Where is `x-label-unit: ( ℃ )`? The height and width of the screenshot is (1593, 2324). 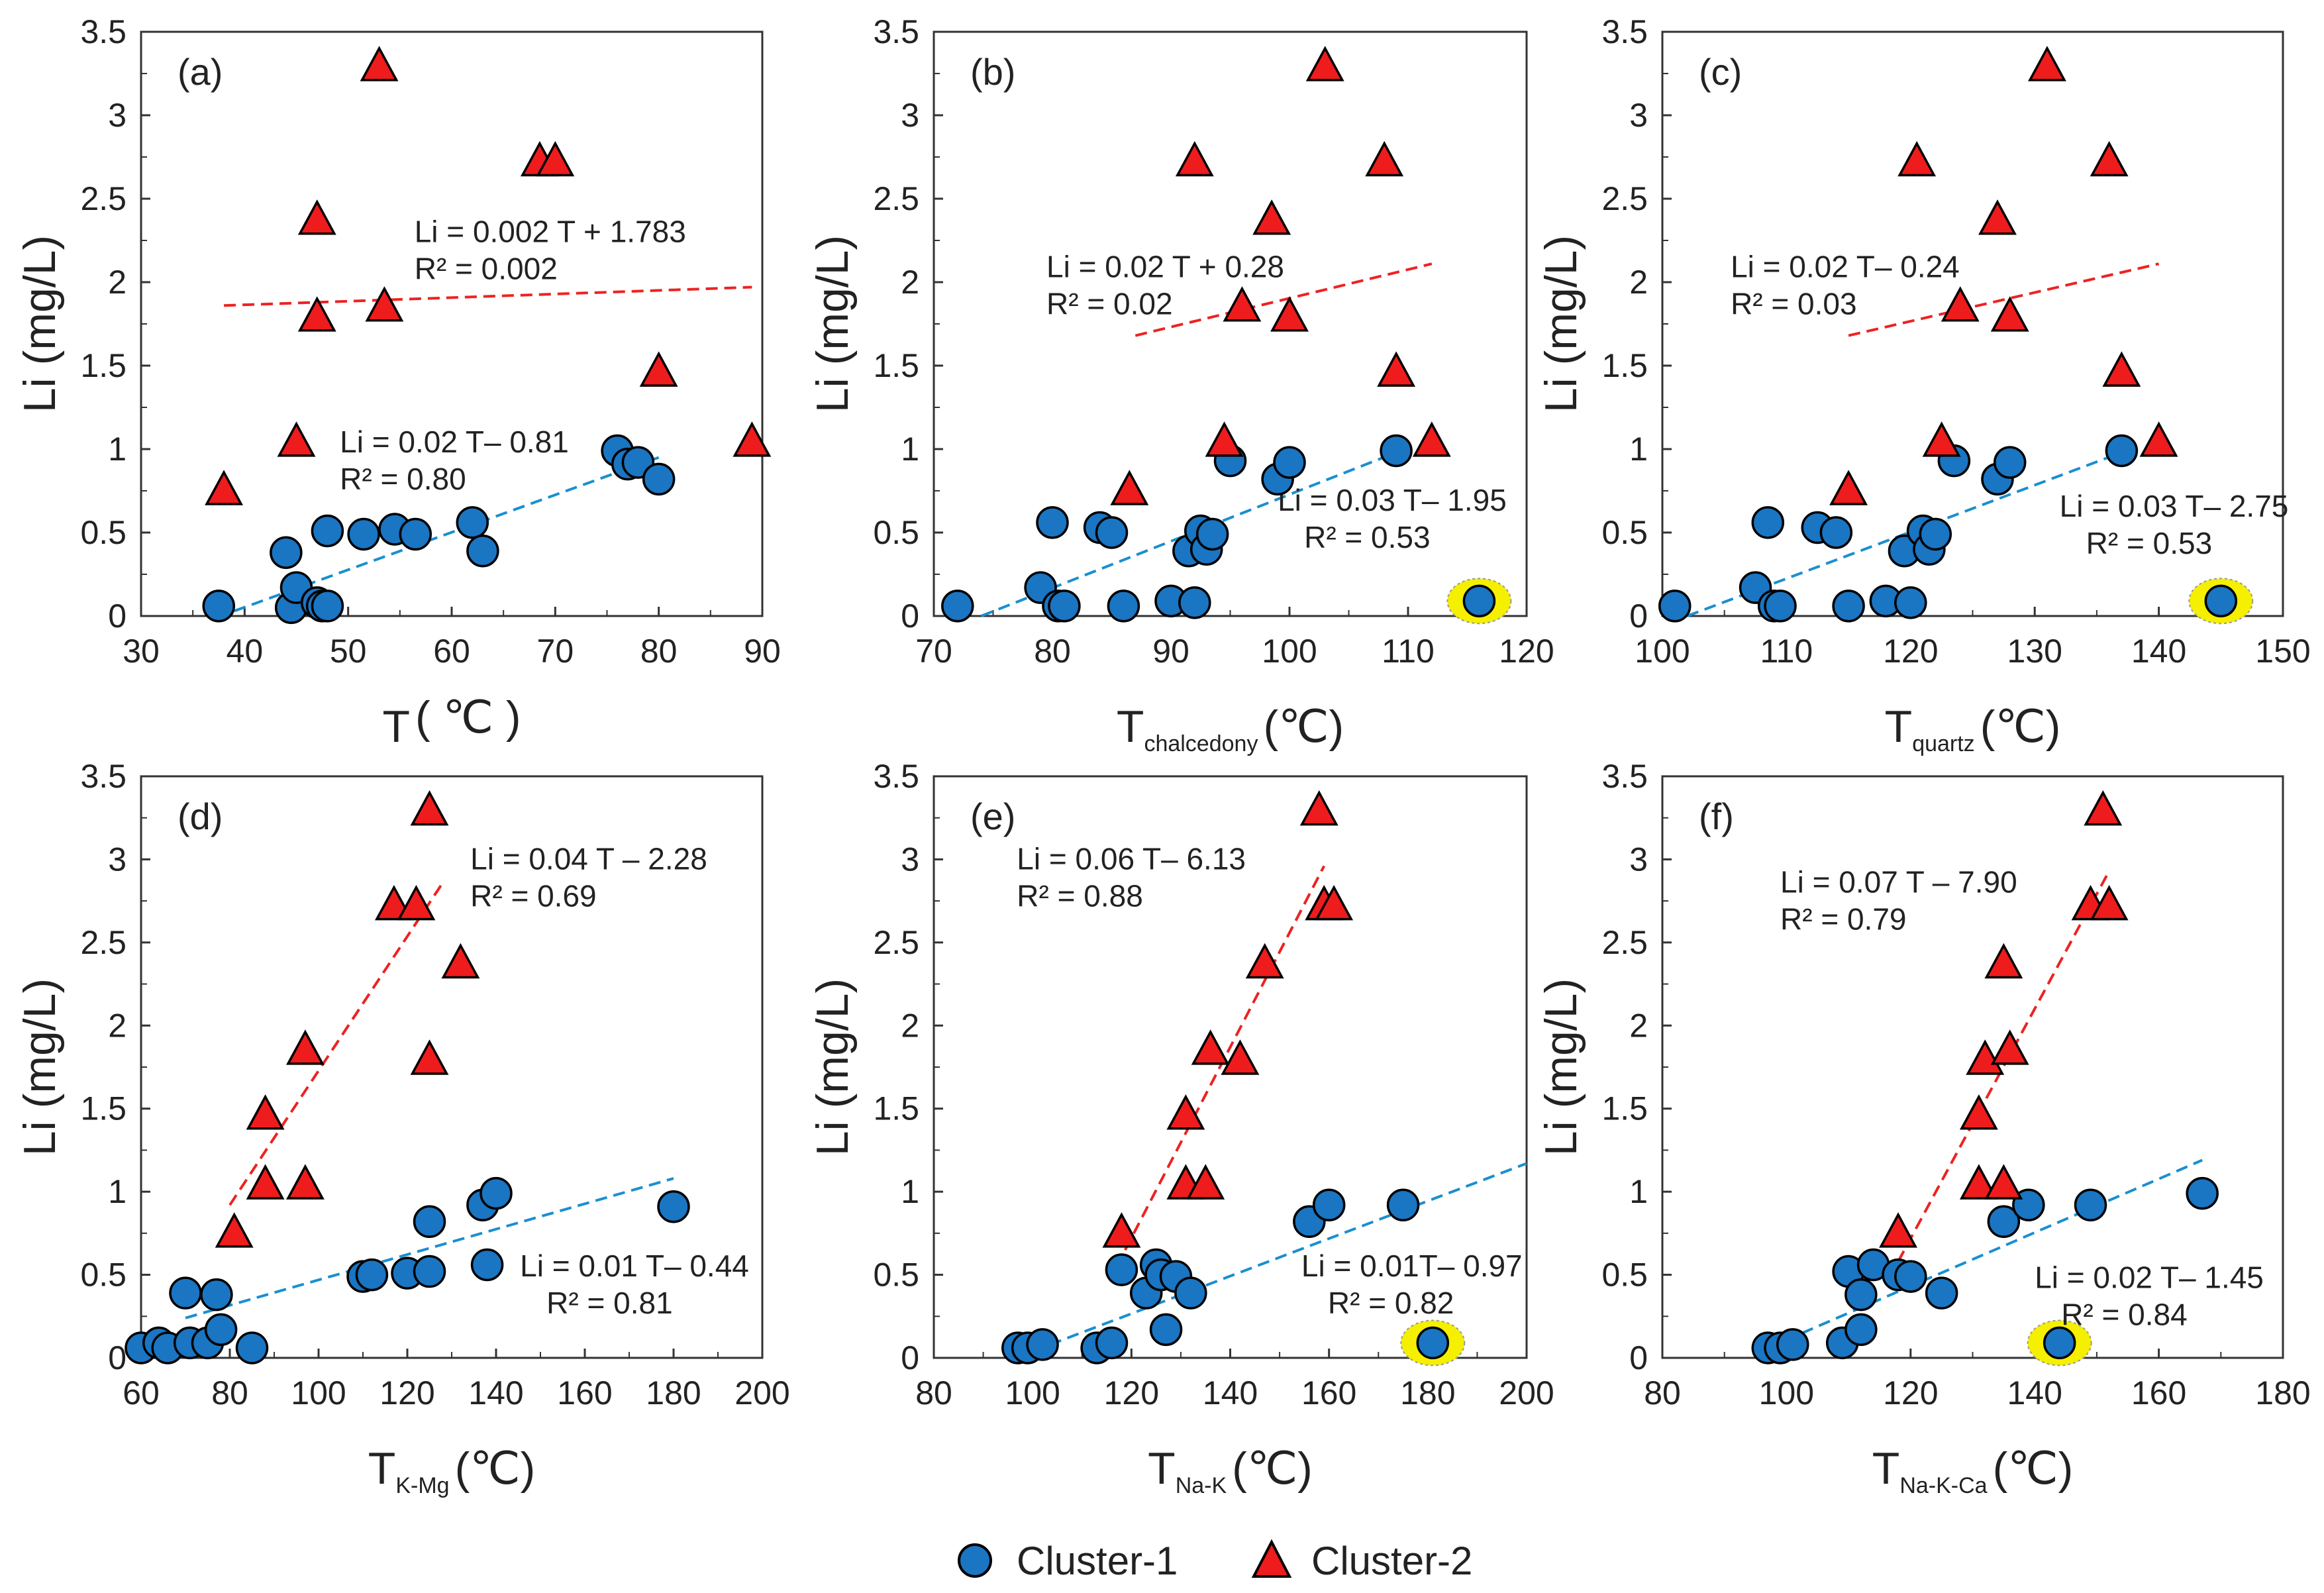 x-label-unit: ( ℃ ) is located at coordinates (468, 717).